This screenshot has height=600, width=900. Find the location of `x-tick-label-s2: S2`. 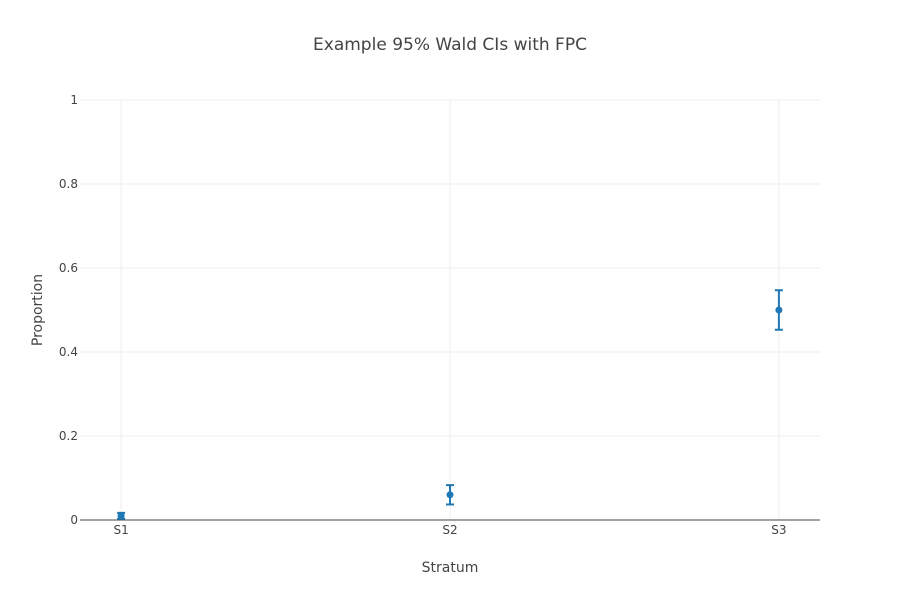

x-tick-label-s2: S2 is located at coordinates (449, 530).